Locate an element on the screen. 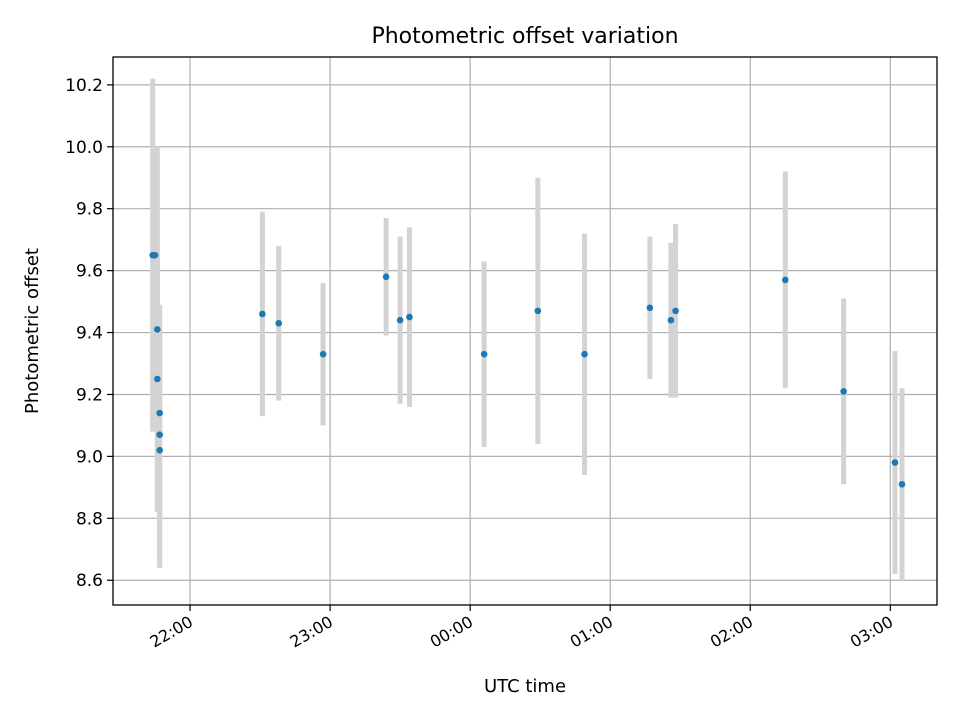 This screenshot has height=720, width=960. y-axis-label: Photometric offset is located at coordinates (32, 331).